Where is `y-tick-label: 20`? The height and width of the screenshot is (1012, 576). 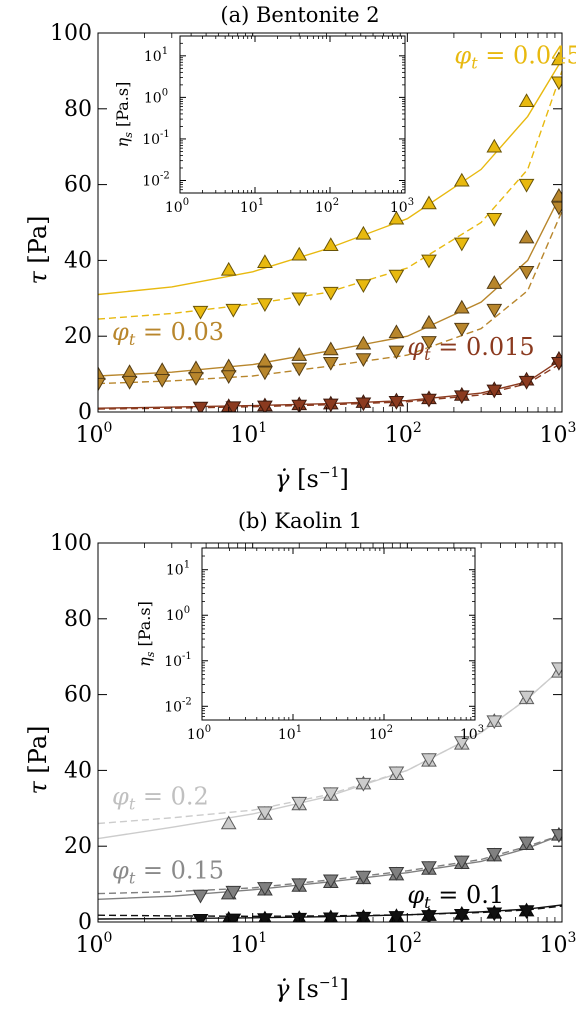 y-tick-label: 20 is located at coordinates (78, 336).